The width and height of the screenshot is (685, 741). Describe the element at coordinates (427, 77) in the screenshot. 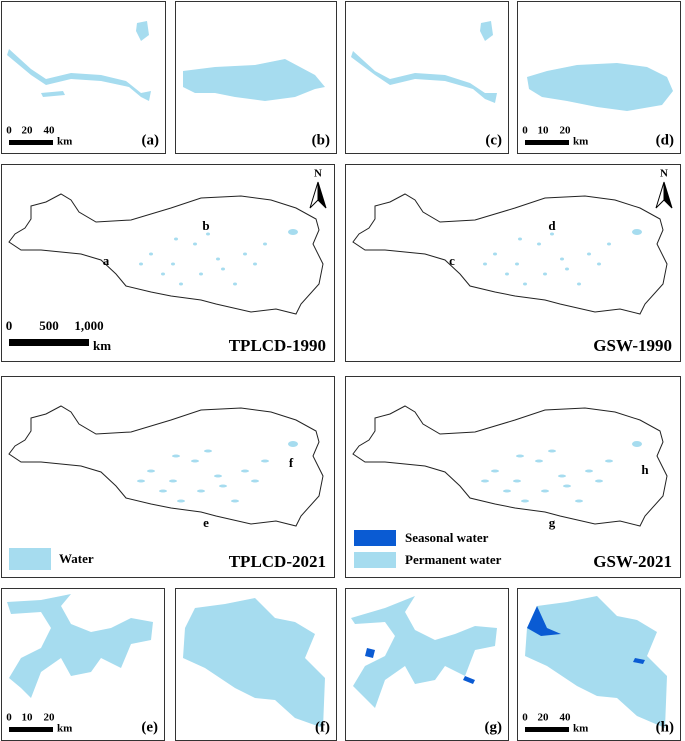

I see `zoom-panel: (c)` at that location.